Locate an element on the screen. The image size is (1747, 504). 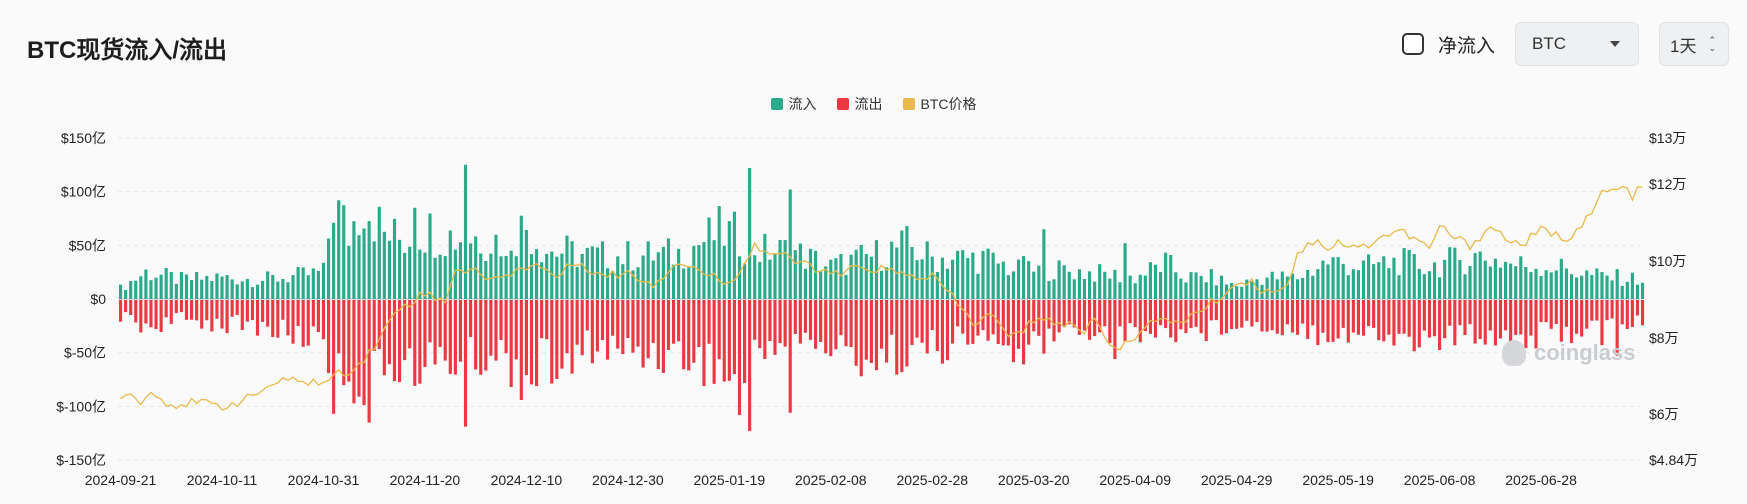
interval-select-value: 1天 is located at coordinates (1683, 46).